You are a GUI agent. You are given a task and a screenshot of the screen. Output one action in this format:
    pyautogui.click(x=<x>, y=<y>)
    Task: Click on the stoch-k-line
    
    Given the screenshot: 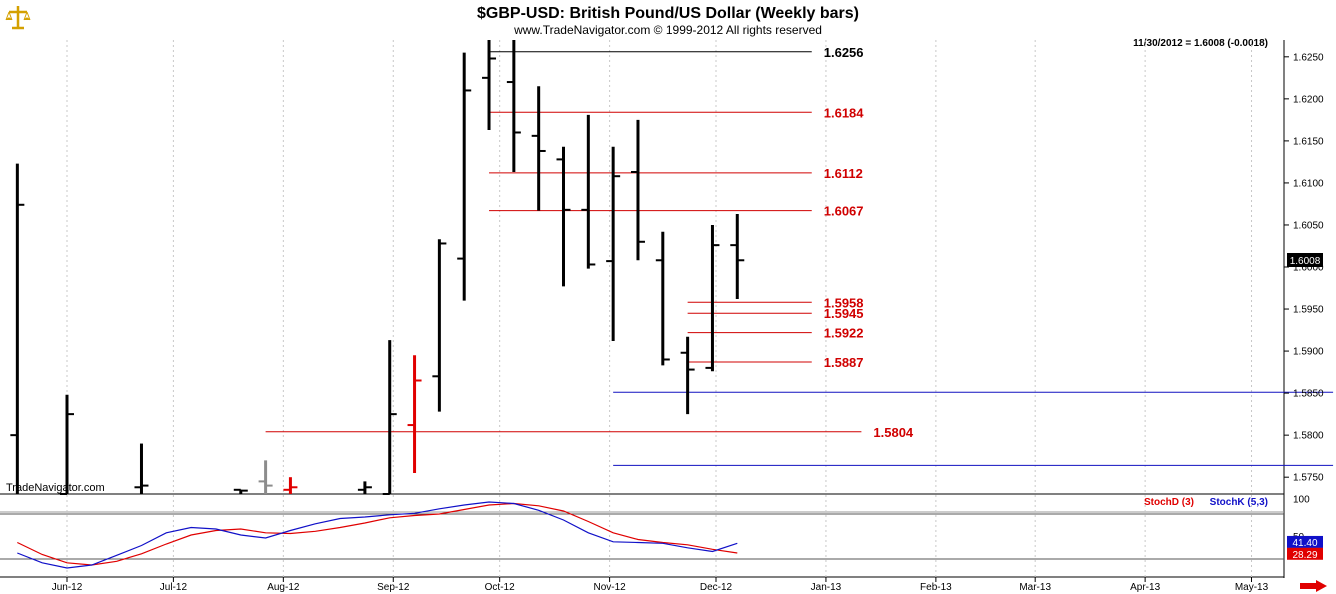 What is the action you would take?
    pyautogui.click(x=377, y=535)
    